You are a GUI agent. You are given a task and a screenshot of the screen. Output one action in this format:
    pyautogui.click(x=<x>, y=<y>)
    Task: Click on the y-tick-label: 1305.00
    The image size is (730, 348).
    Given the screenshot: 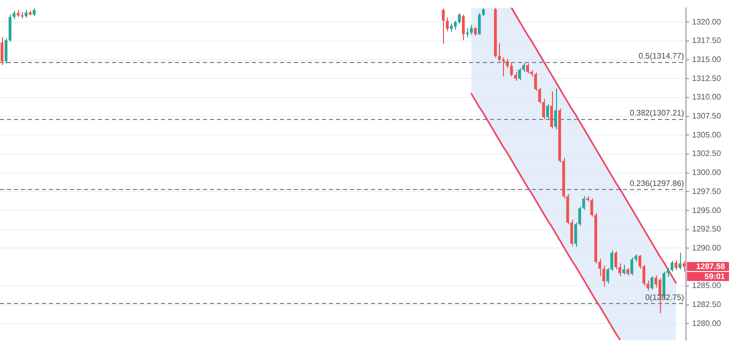 What is the action you would take?
    pyautogui.click(x=707, y=135)
    